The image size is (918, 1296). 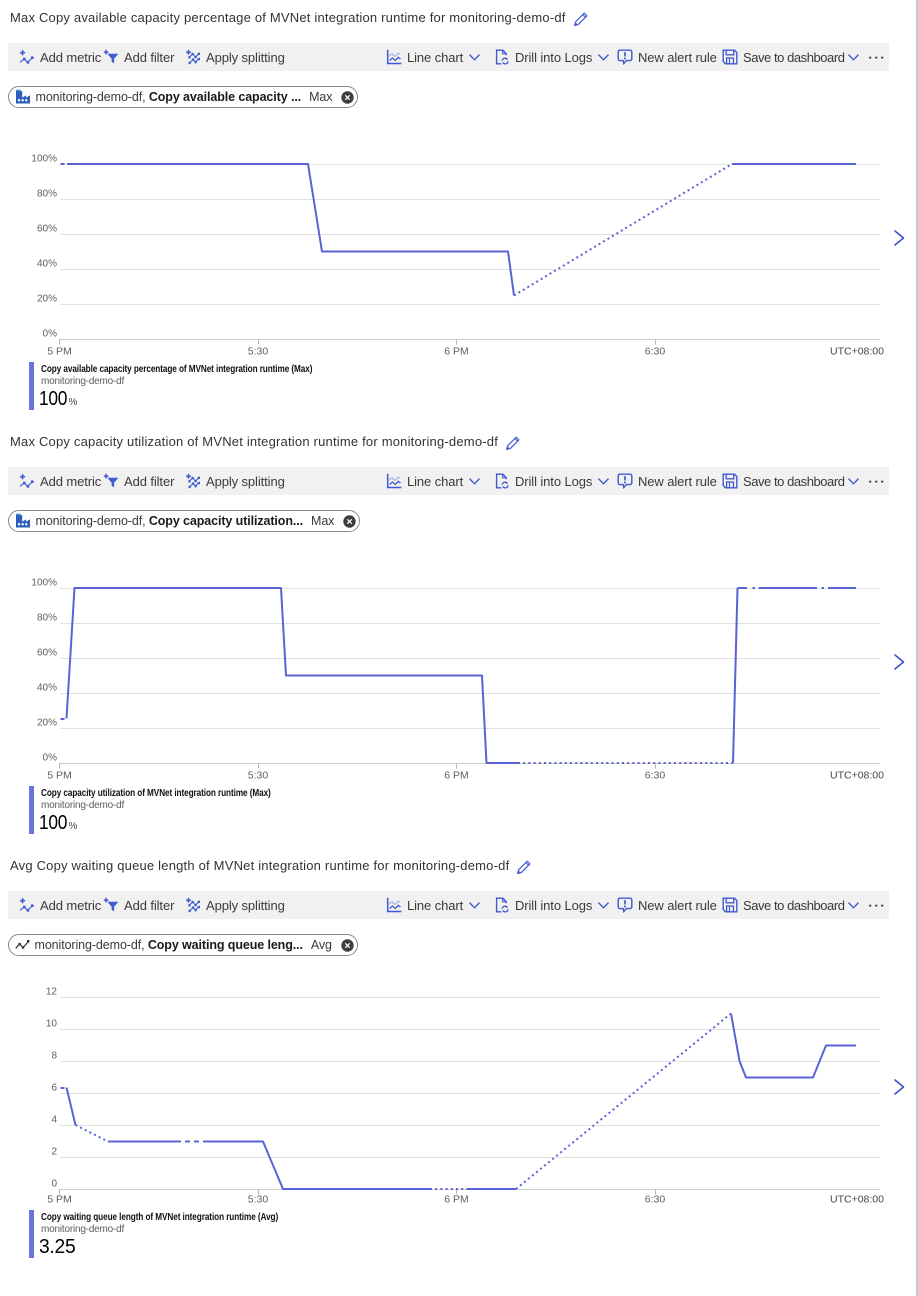 I want to click on svg-text: 6, so click(x=54, y=1088).